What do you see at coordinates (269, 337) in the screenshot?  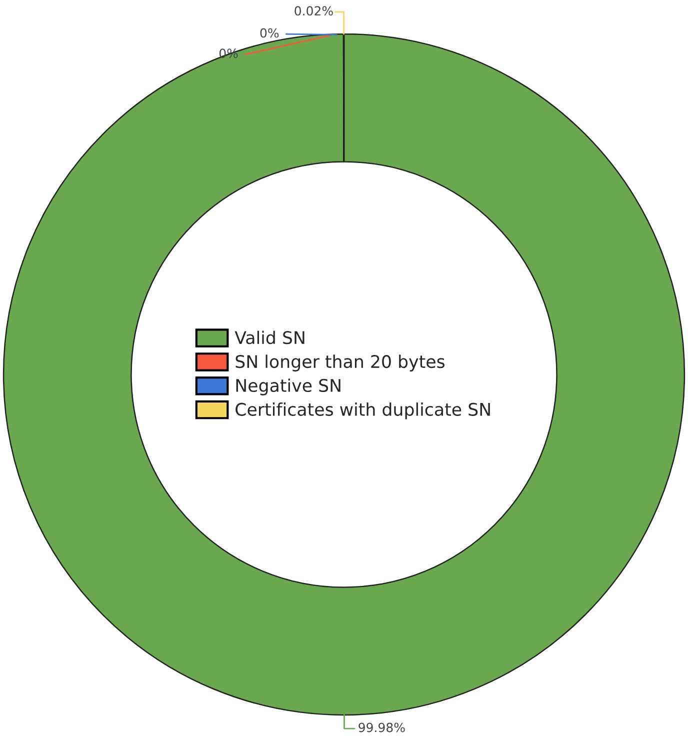 I see `legend-label: Valid SN` at bounding box center [269, 337].